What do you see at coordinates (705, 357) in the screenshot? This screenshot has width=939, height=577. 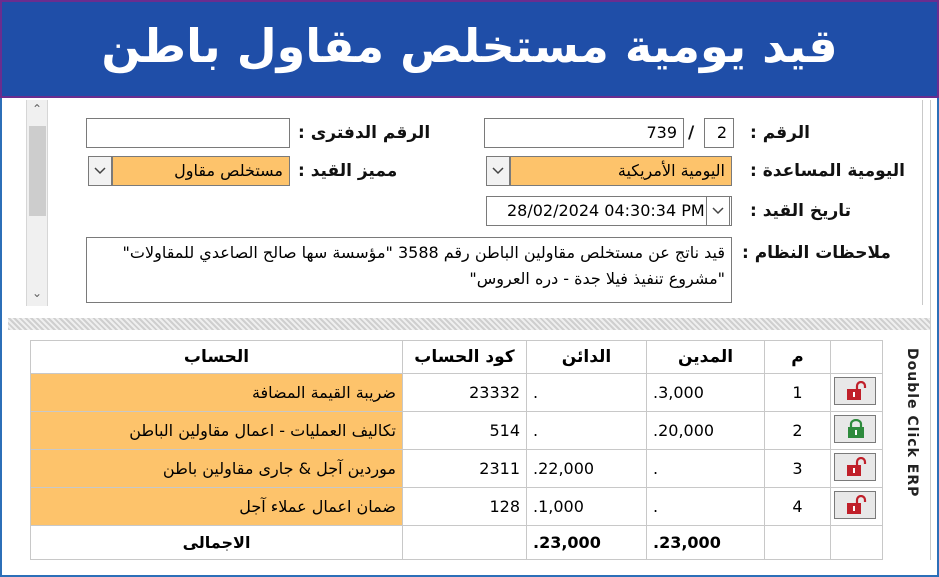 I see `header-debit: المدين` at bounding box center [705, 357].